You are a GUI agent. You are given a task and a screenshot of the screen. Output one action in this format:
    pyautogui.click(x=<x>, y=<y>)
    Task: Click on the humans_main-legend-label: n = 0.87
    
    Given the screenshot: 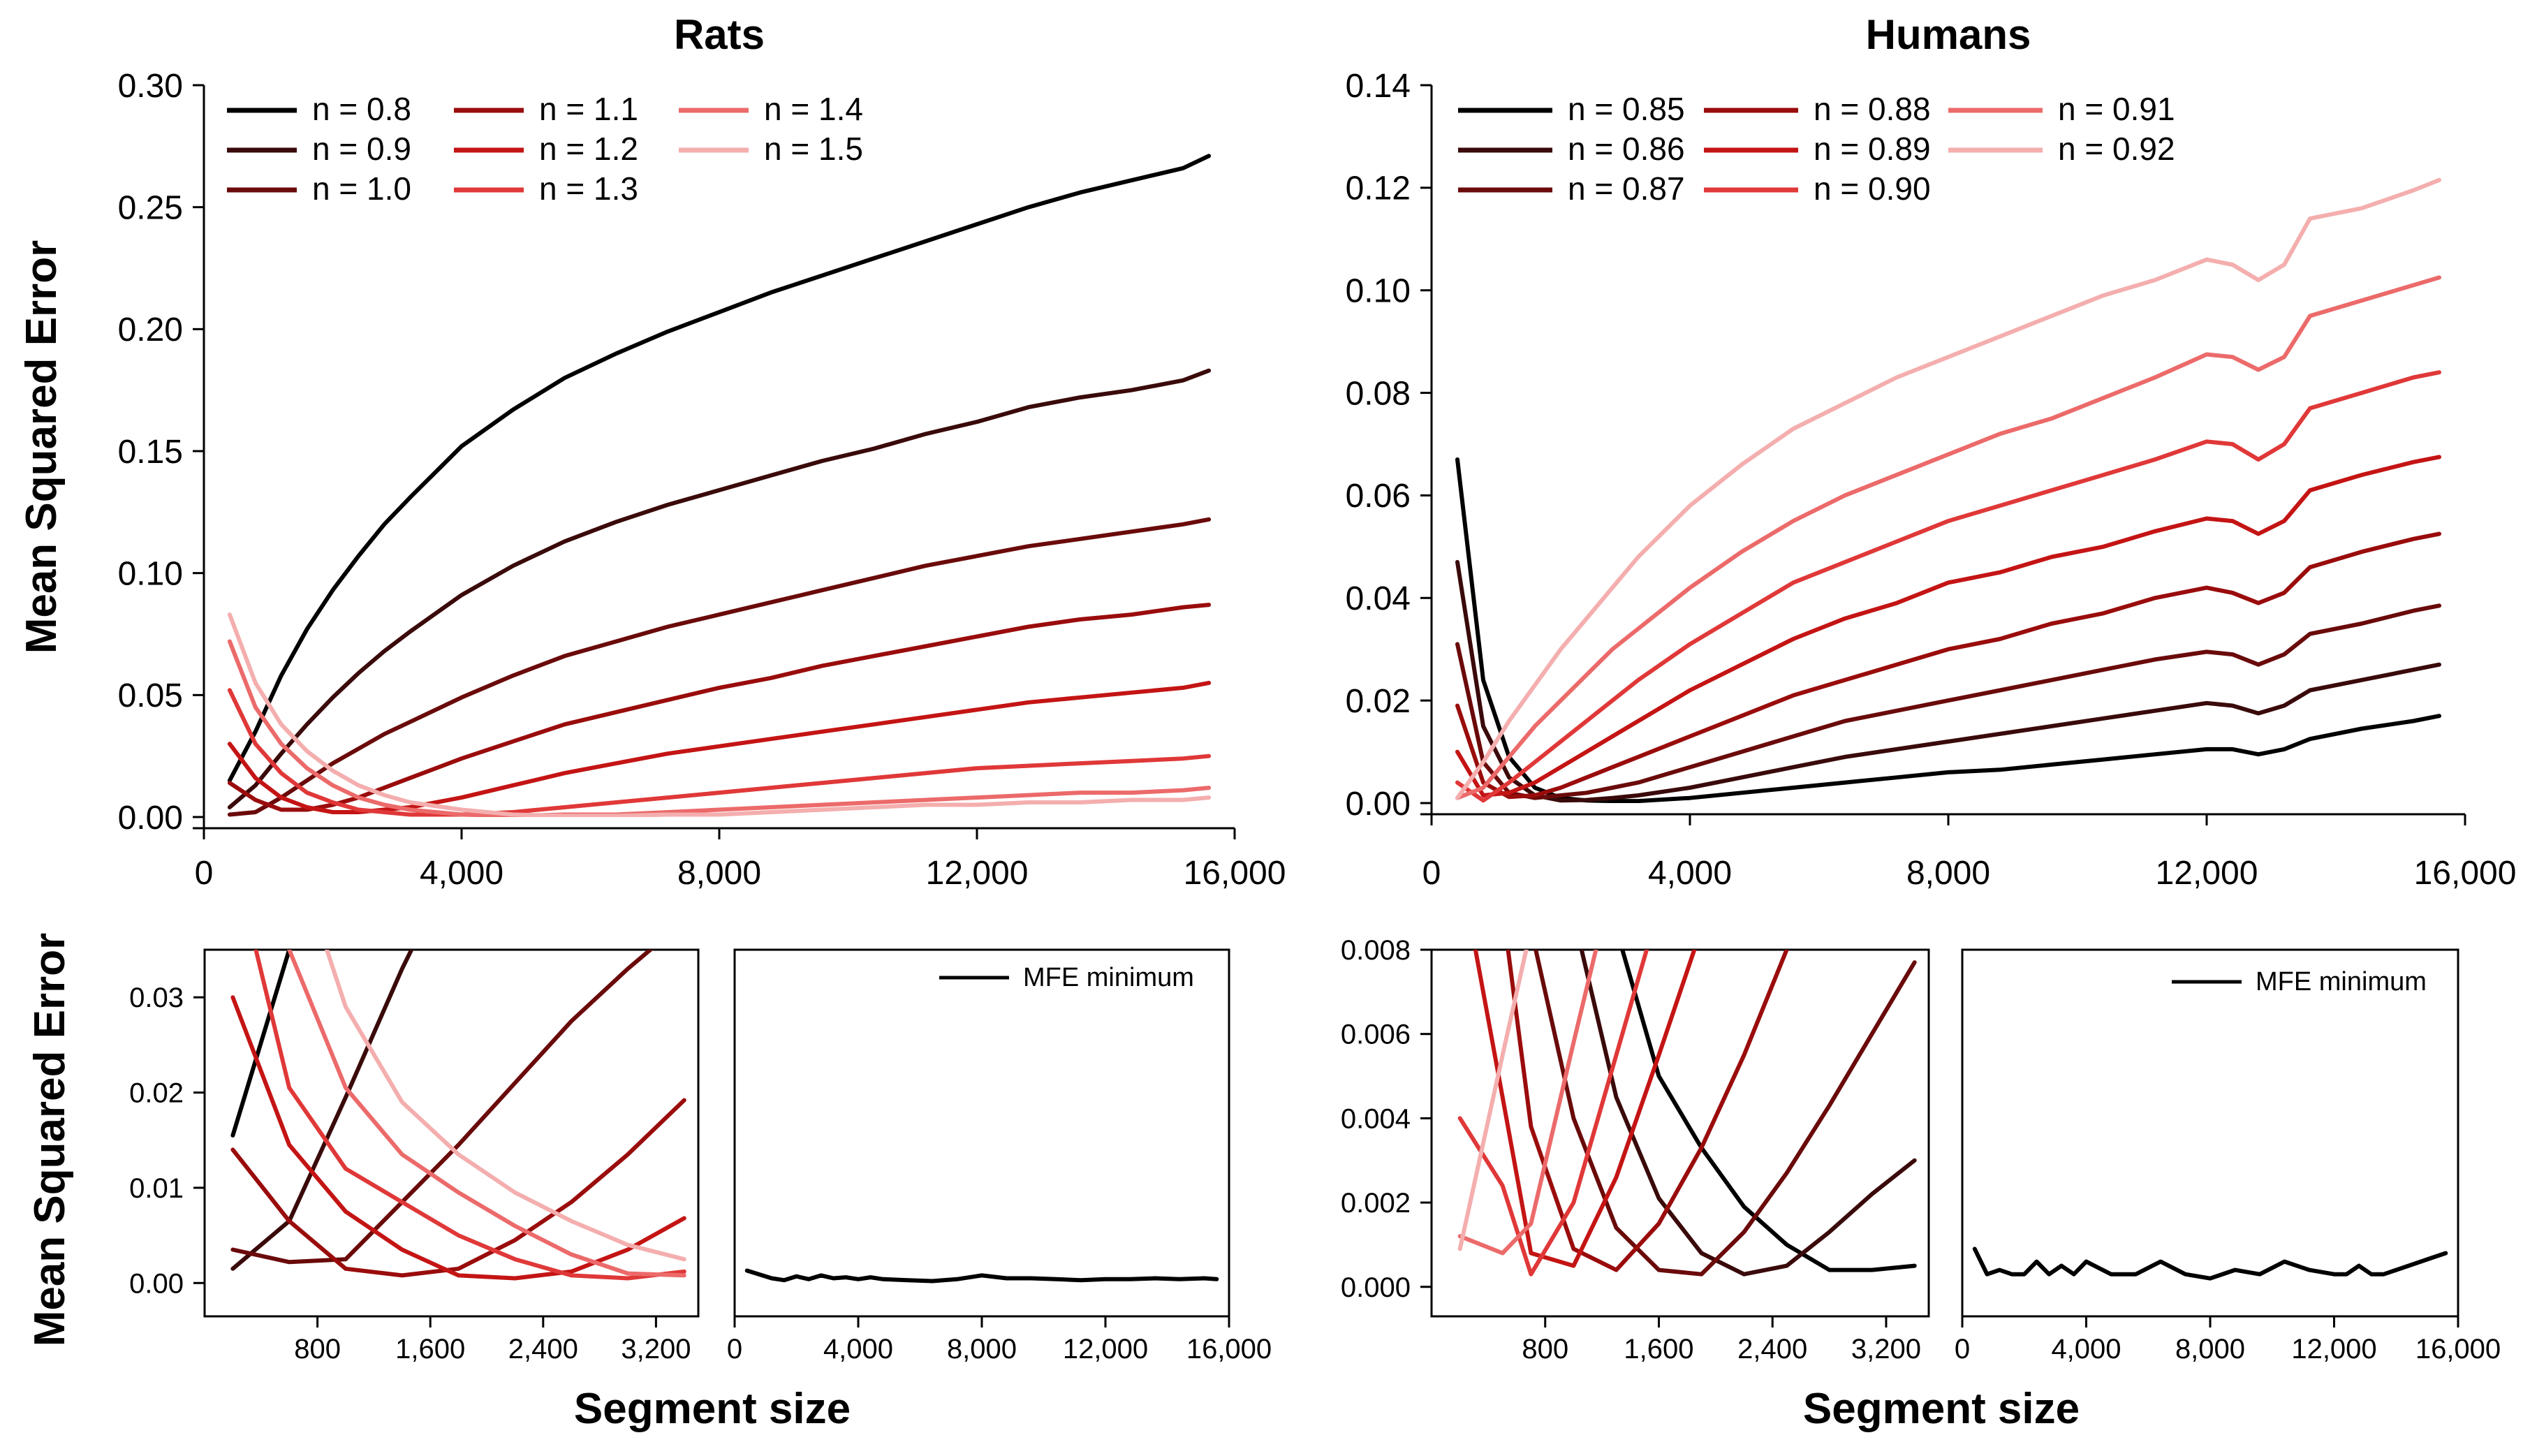 What is the action you would take?
    pyautogui.click(x=1626, y=189)
    